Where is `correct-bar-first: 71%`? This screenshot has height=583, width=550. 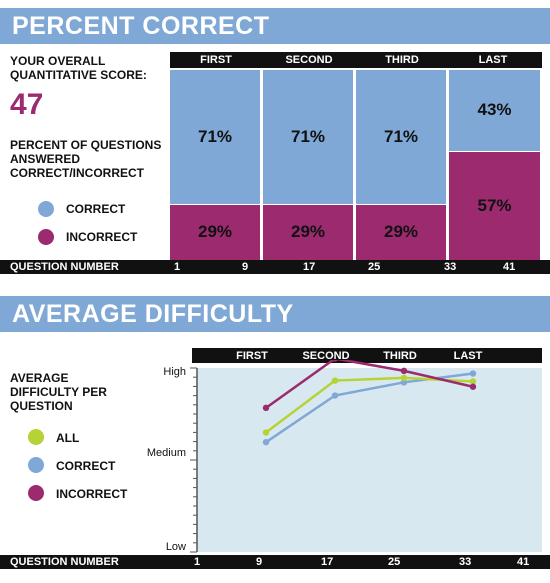
correct-bar-first: 71% is located at coordinates (216, 137).